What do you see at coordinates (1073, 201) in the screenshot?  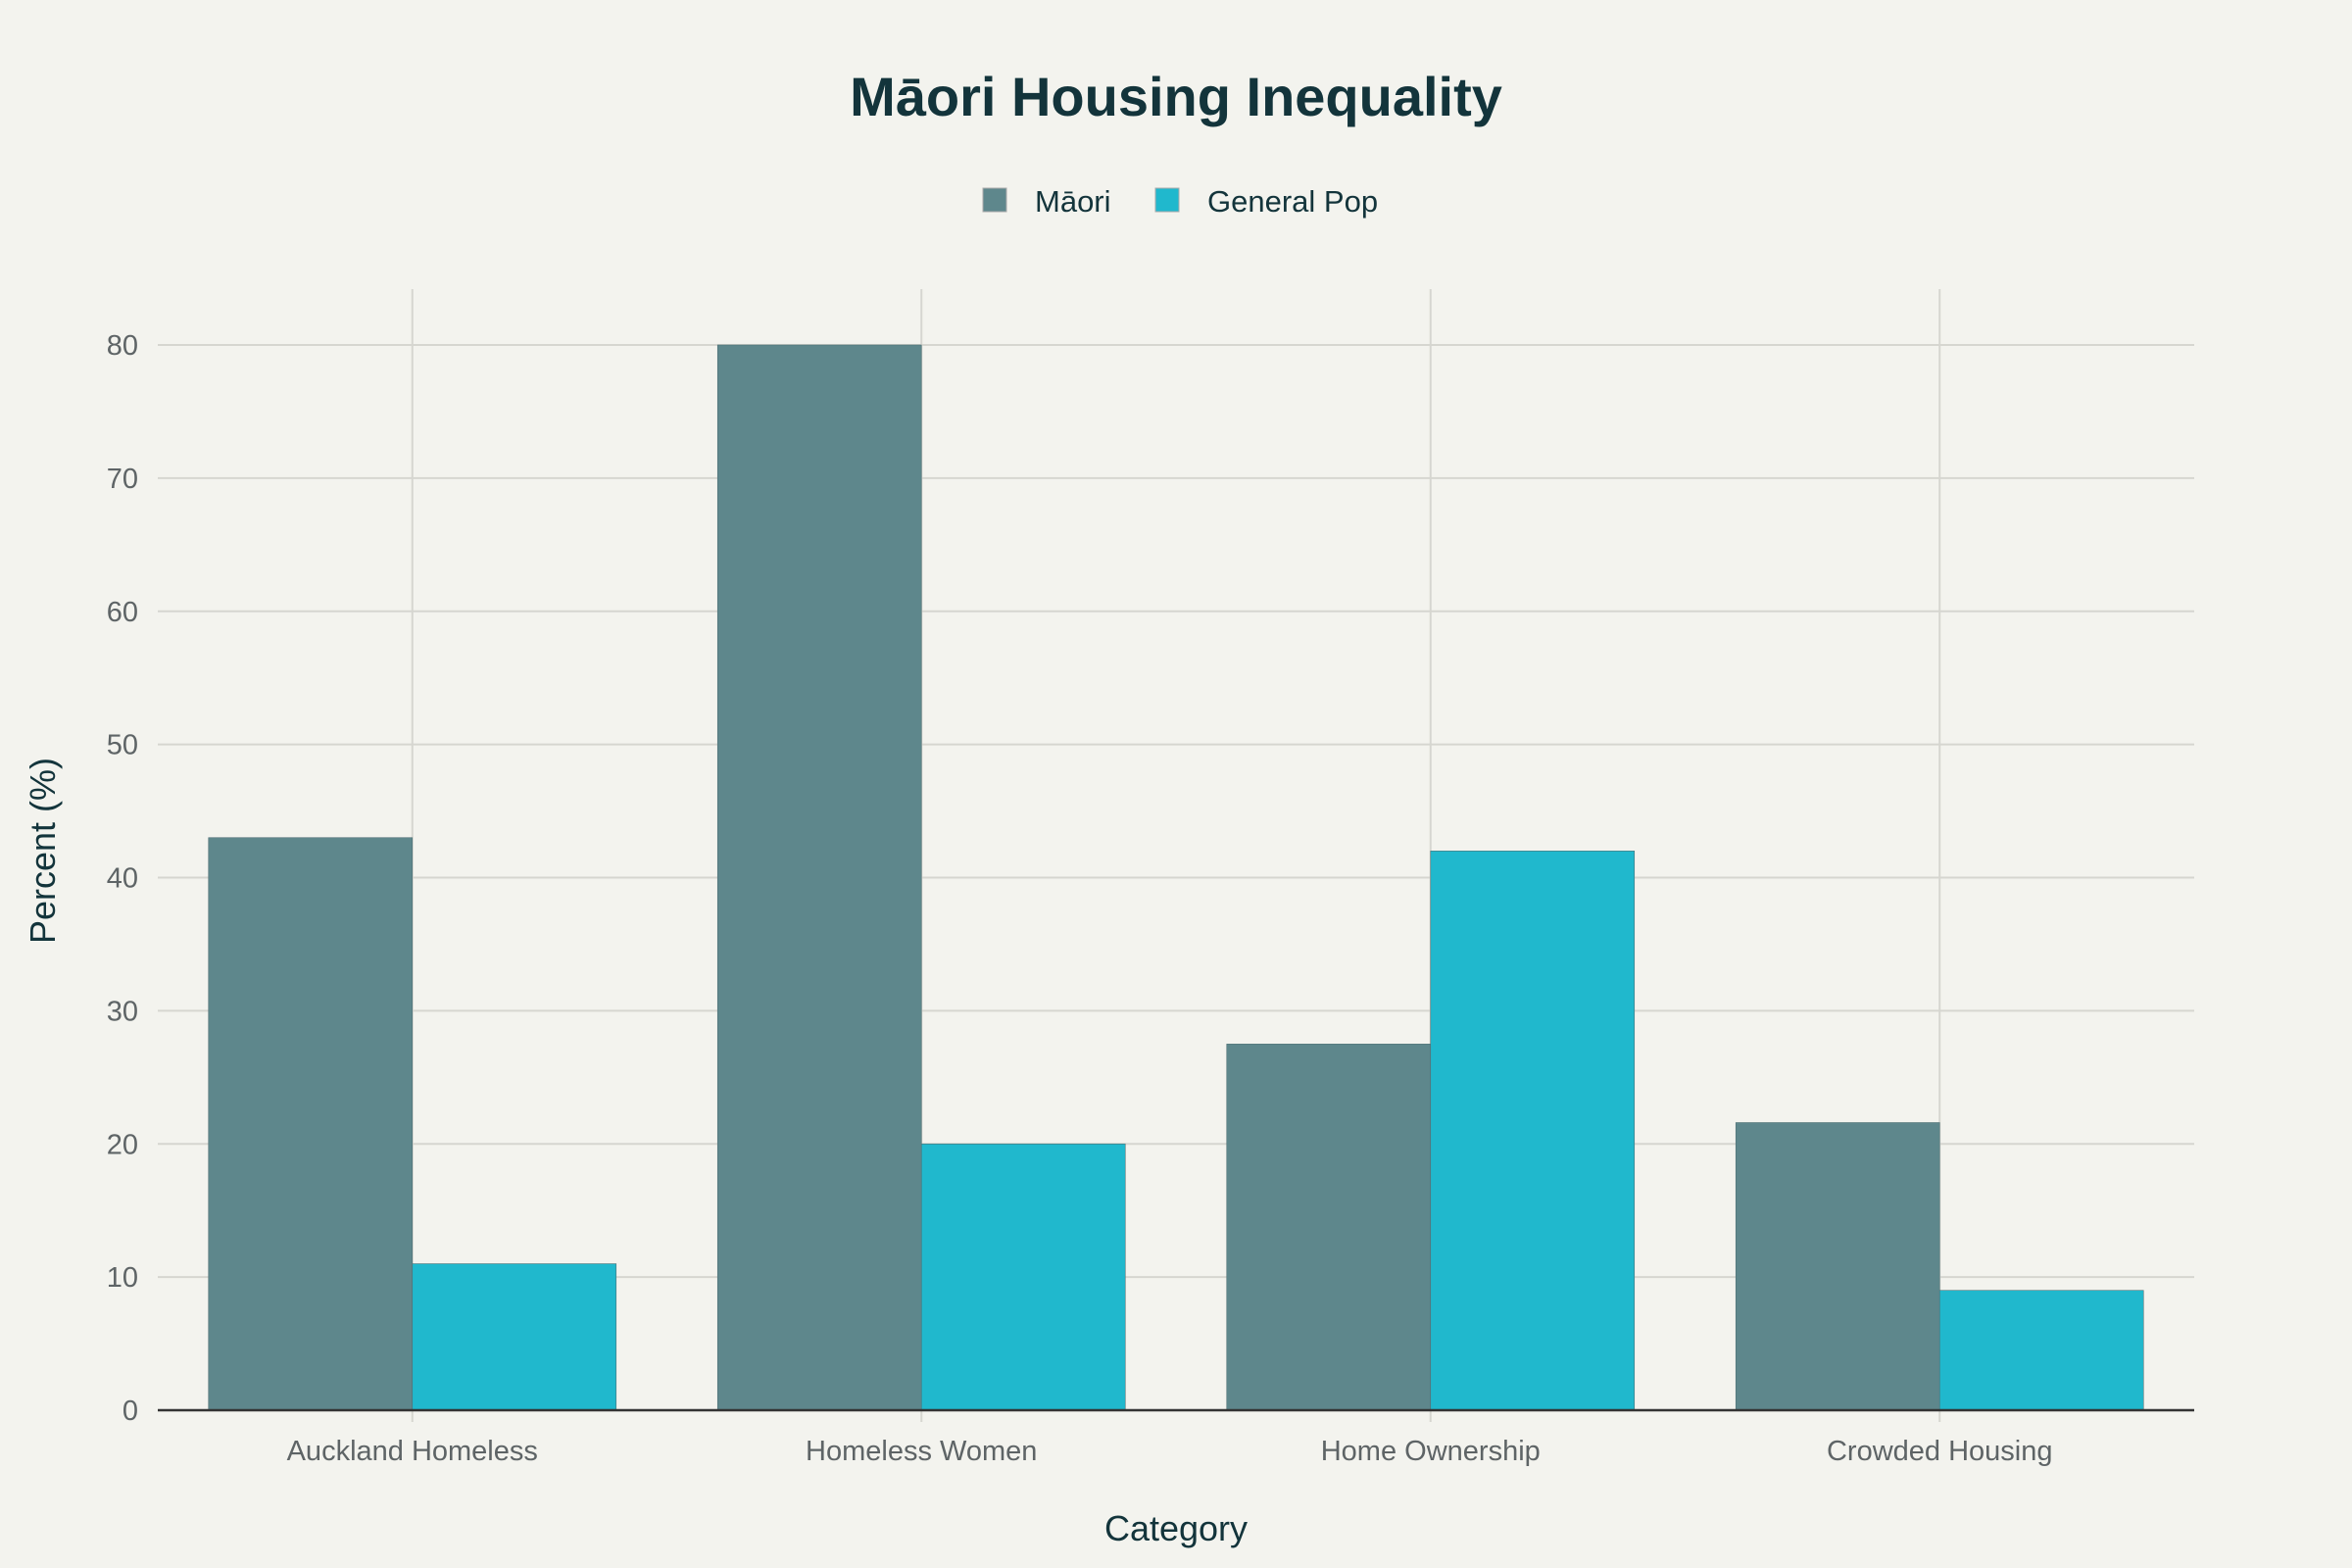 I see `legend-label: Māori` at bounding box center [1073, 201].